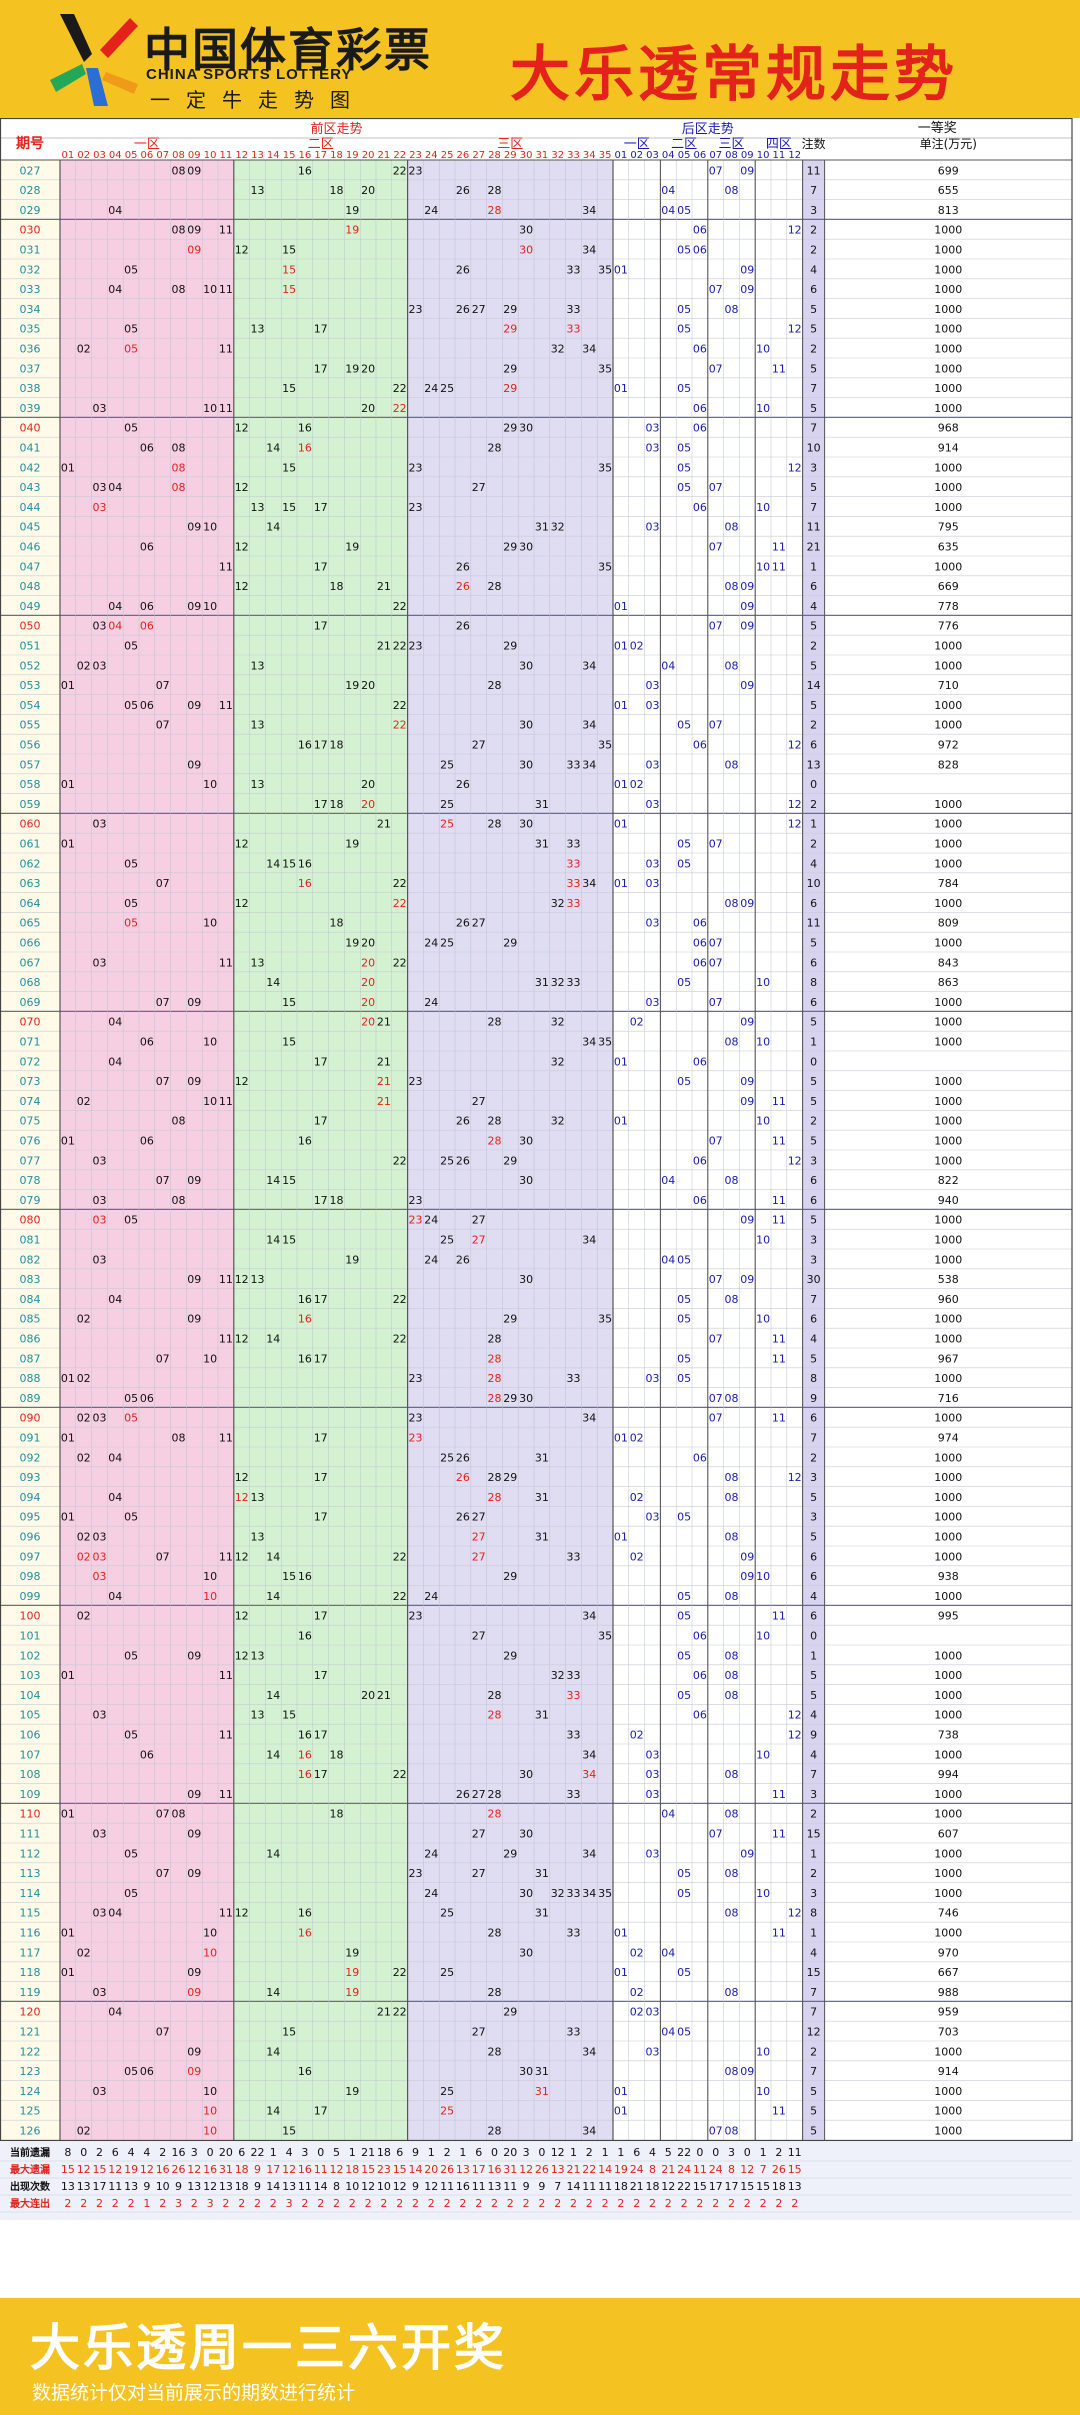 Image resolution: width=1080 pixels, height=2415 pixels. What do you see at coordinates (637, 1992) in the screenshot?
I see `back-ball: 02` at bounding box center [637, 1992].